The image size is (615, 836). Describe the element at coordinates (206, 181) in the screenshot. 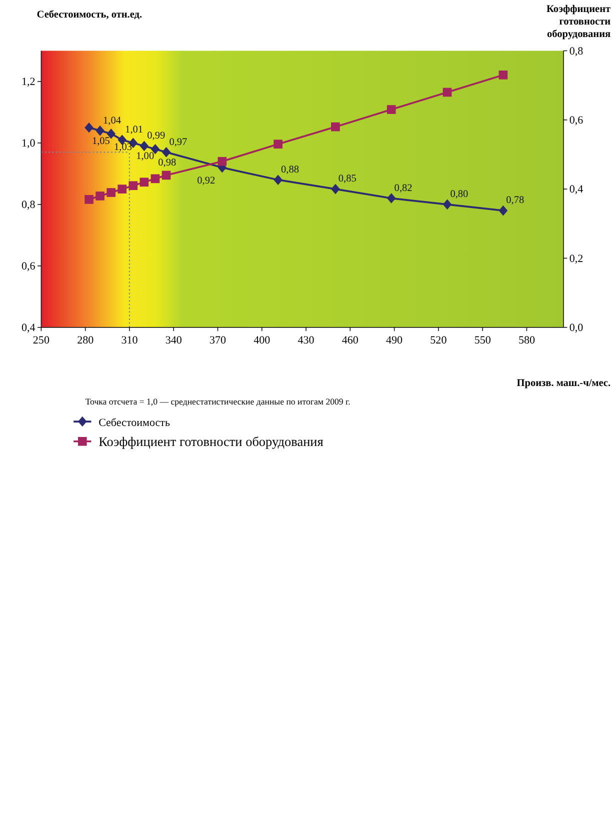

I see `data-label: 0,92` at that location.